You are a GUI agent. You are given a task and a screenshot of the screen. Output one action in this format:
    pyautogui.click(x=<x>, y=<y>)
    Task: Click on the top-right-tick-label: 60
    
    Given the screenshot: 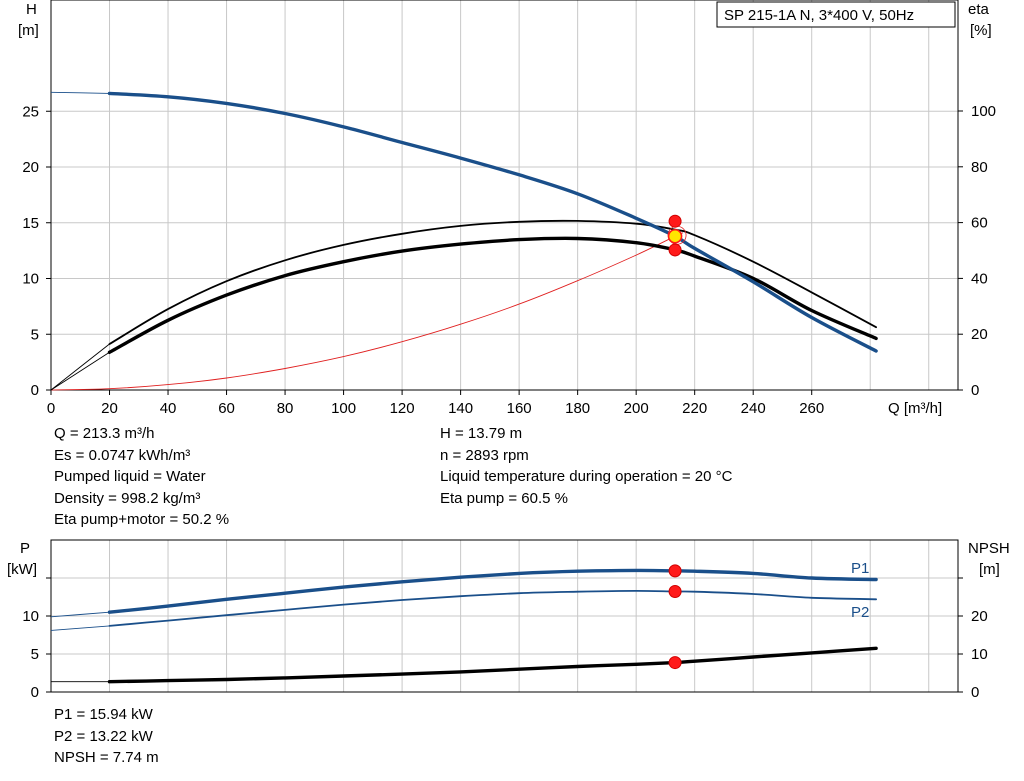 What is the action you would take?
    pyautogui.click(x=979, y=223)
    